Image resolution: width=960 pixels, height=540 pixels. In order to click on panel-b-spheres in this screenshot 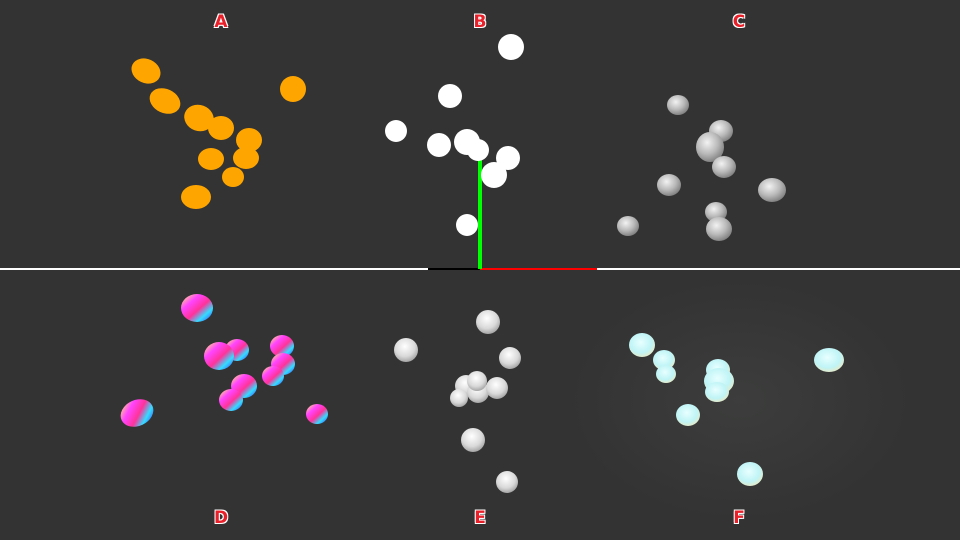, I will do `click(454, 135)`.